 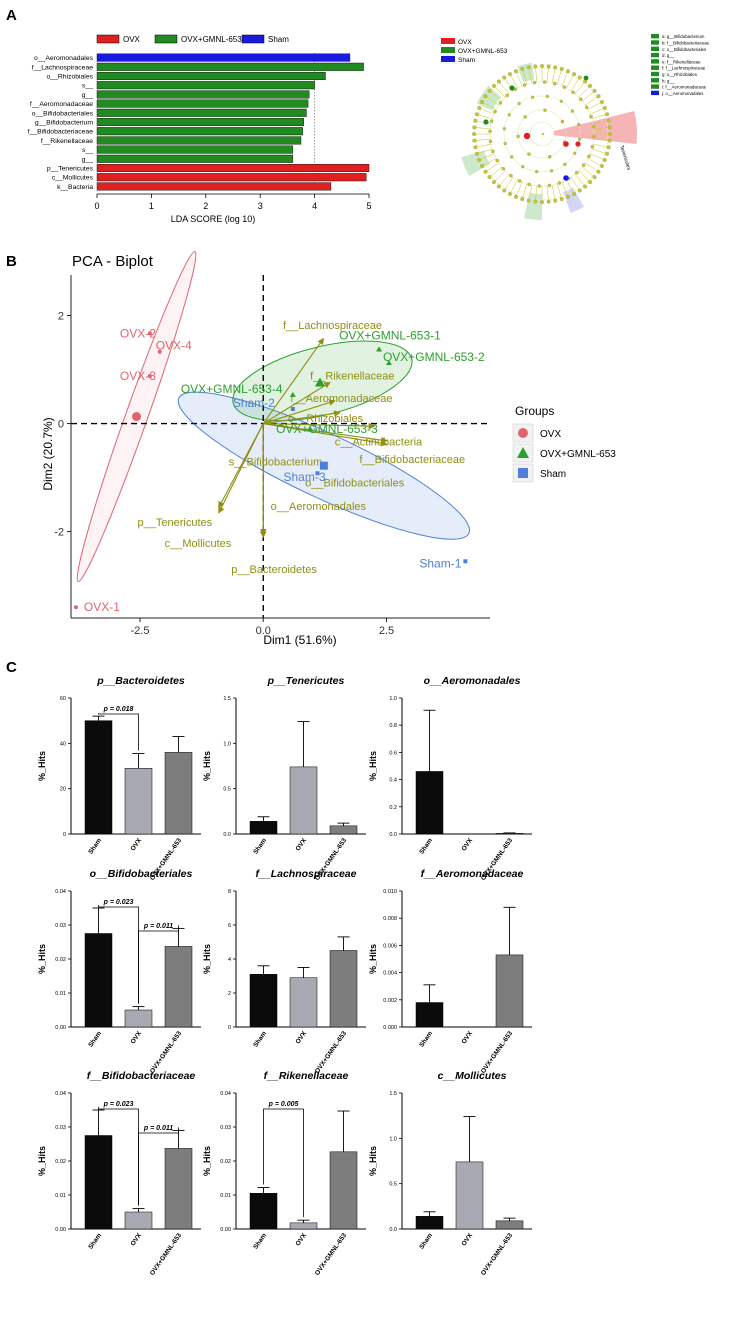 I want to click on lda-category-label: p__Tenericutes, so click(x=70, y=169).